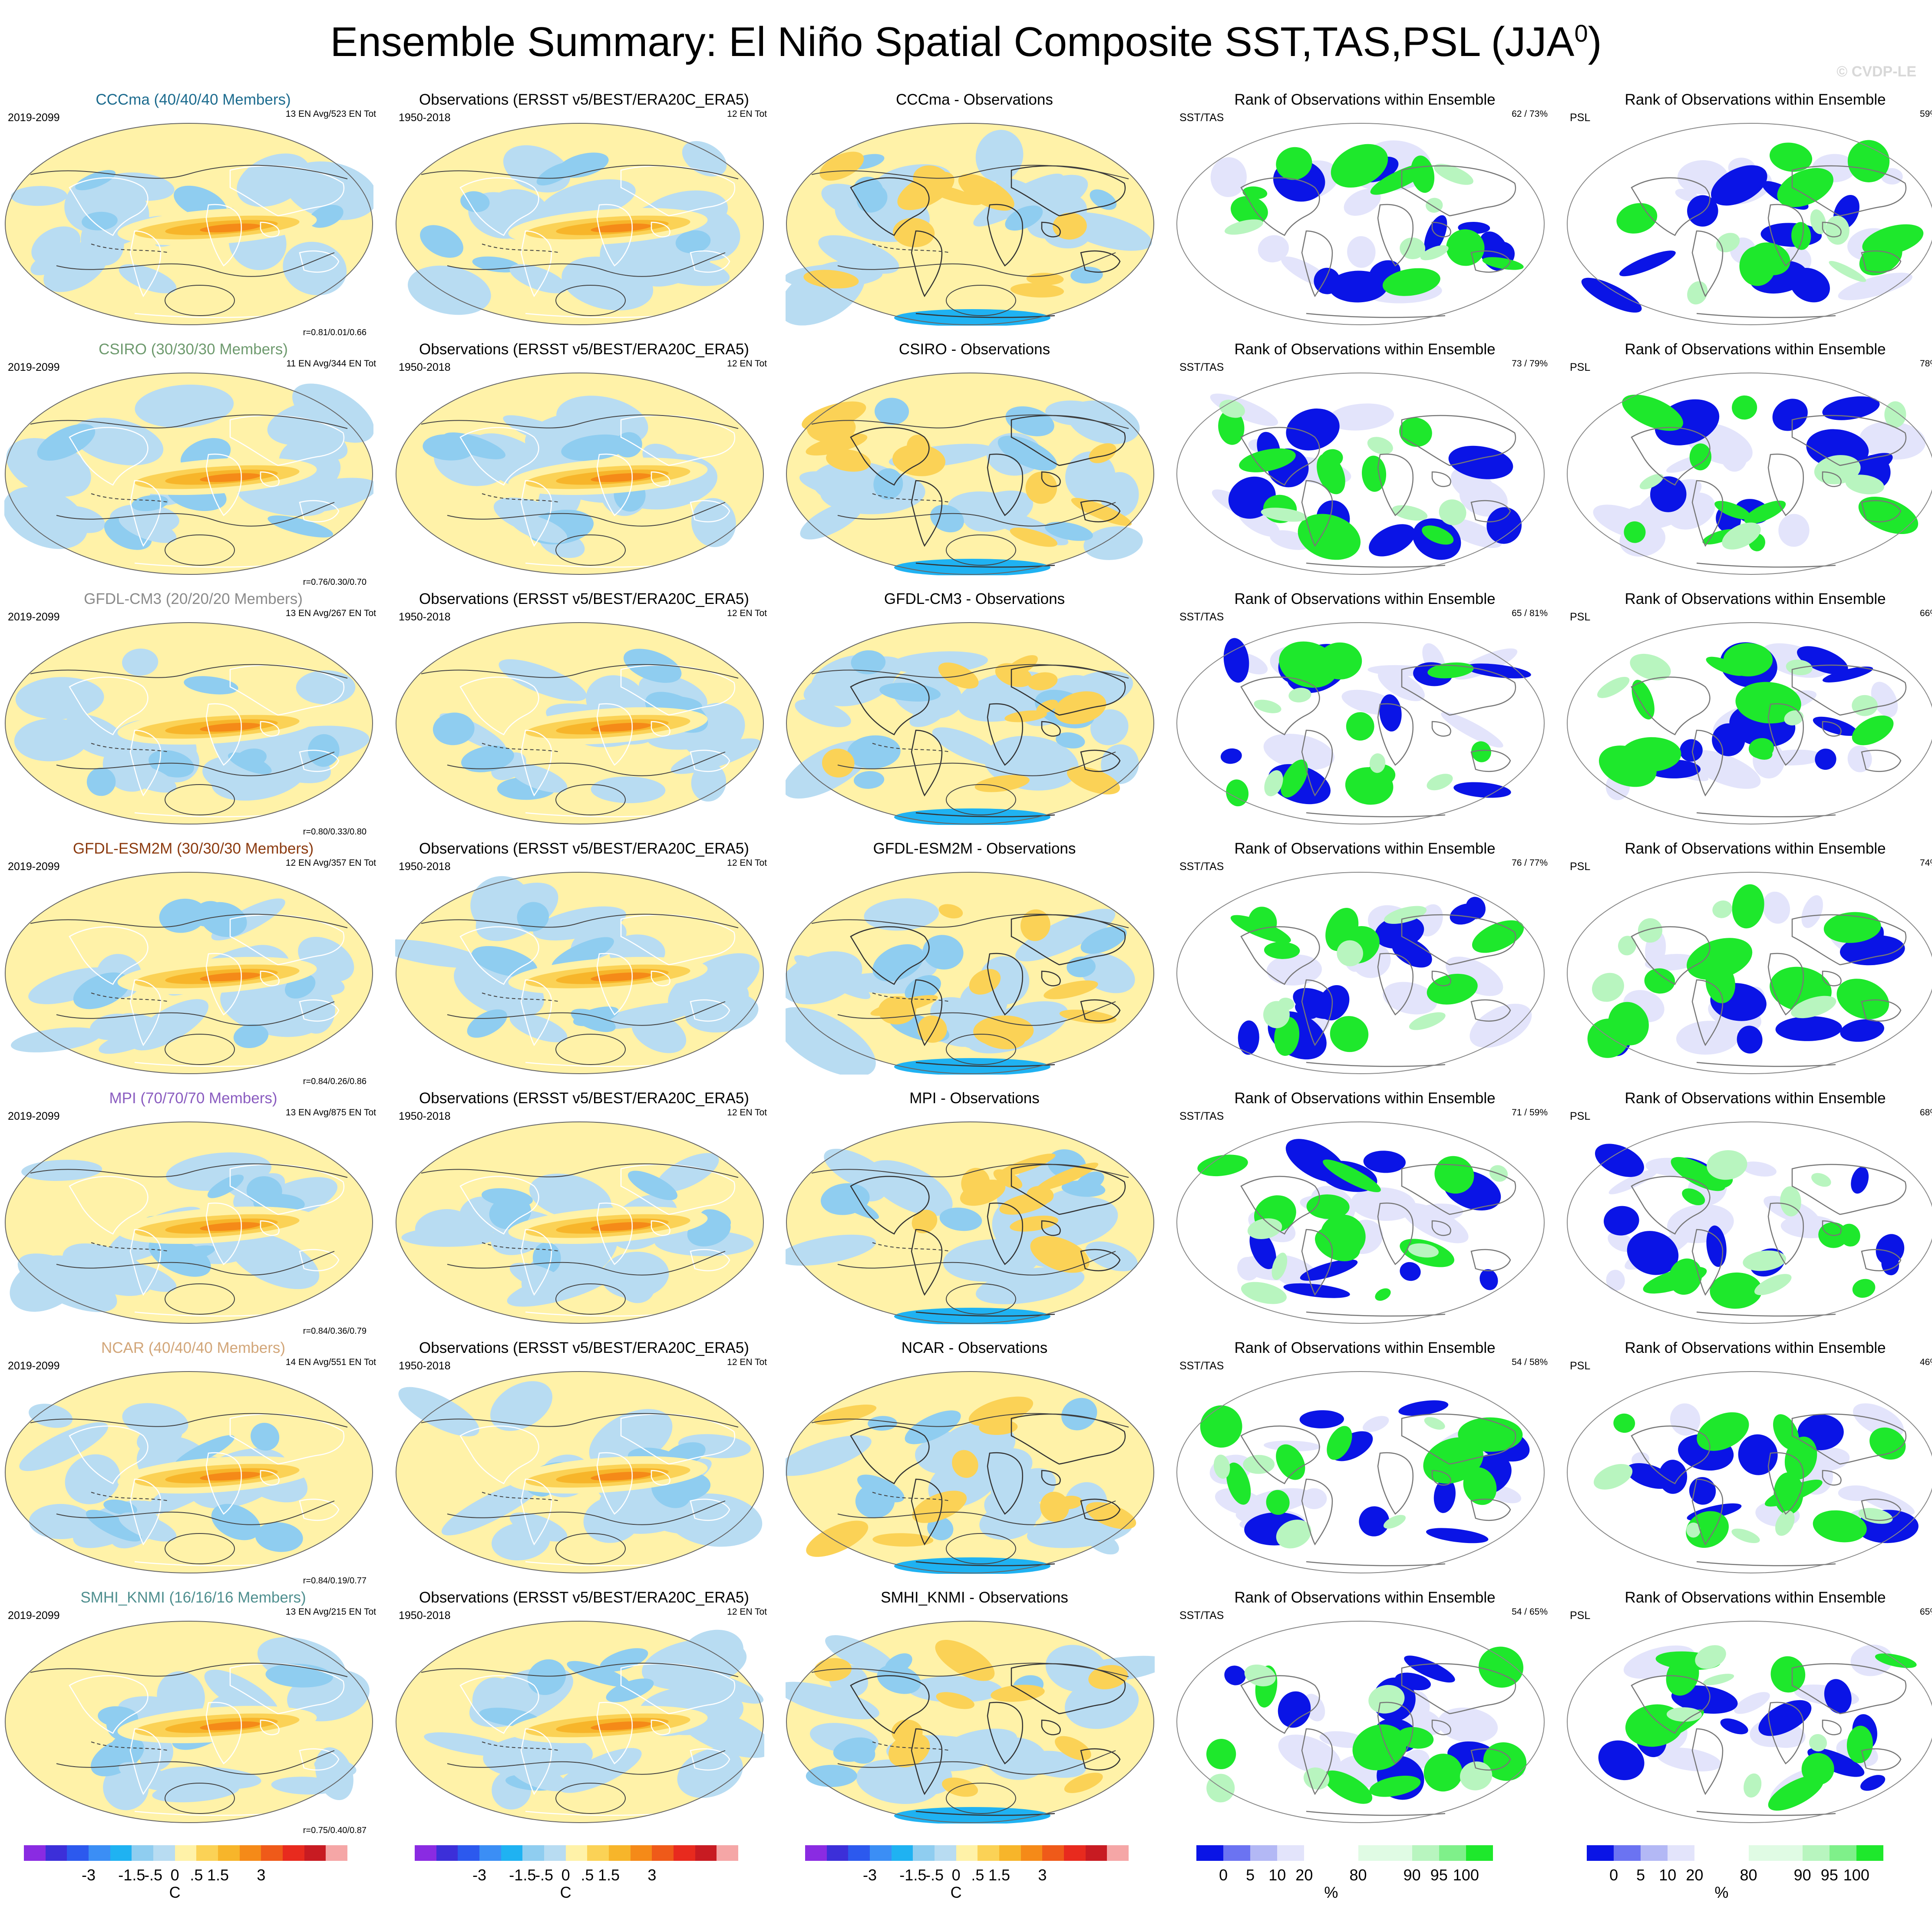 Image resolution: width=1932 pixels, height=1906 pixels. I want to click on colorbar-units: C, so click(175, 1892).